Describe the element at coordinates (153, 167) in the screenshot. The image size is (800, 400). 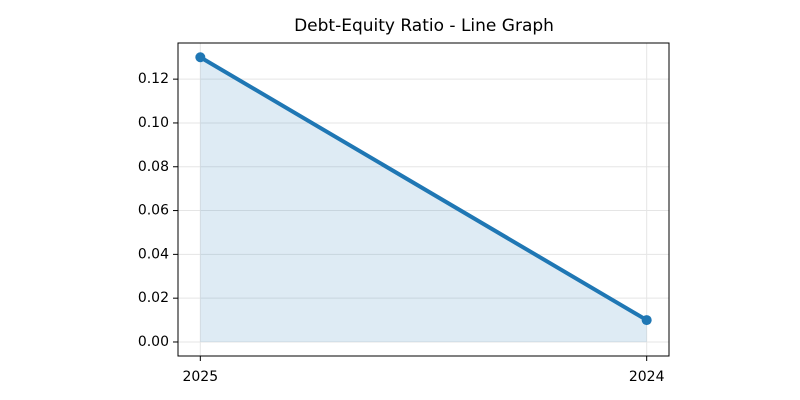
I see `y-tick-label: 0.08` at that location.